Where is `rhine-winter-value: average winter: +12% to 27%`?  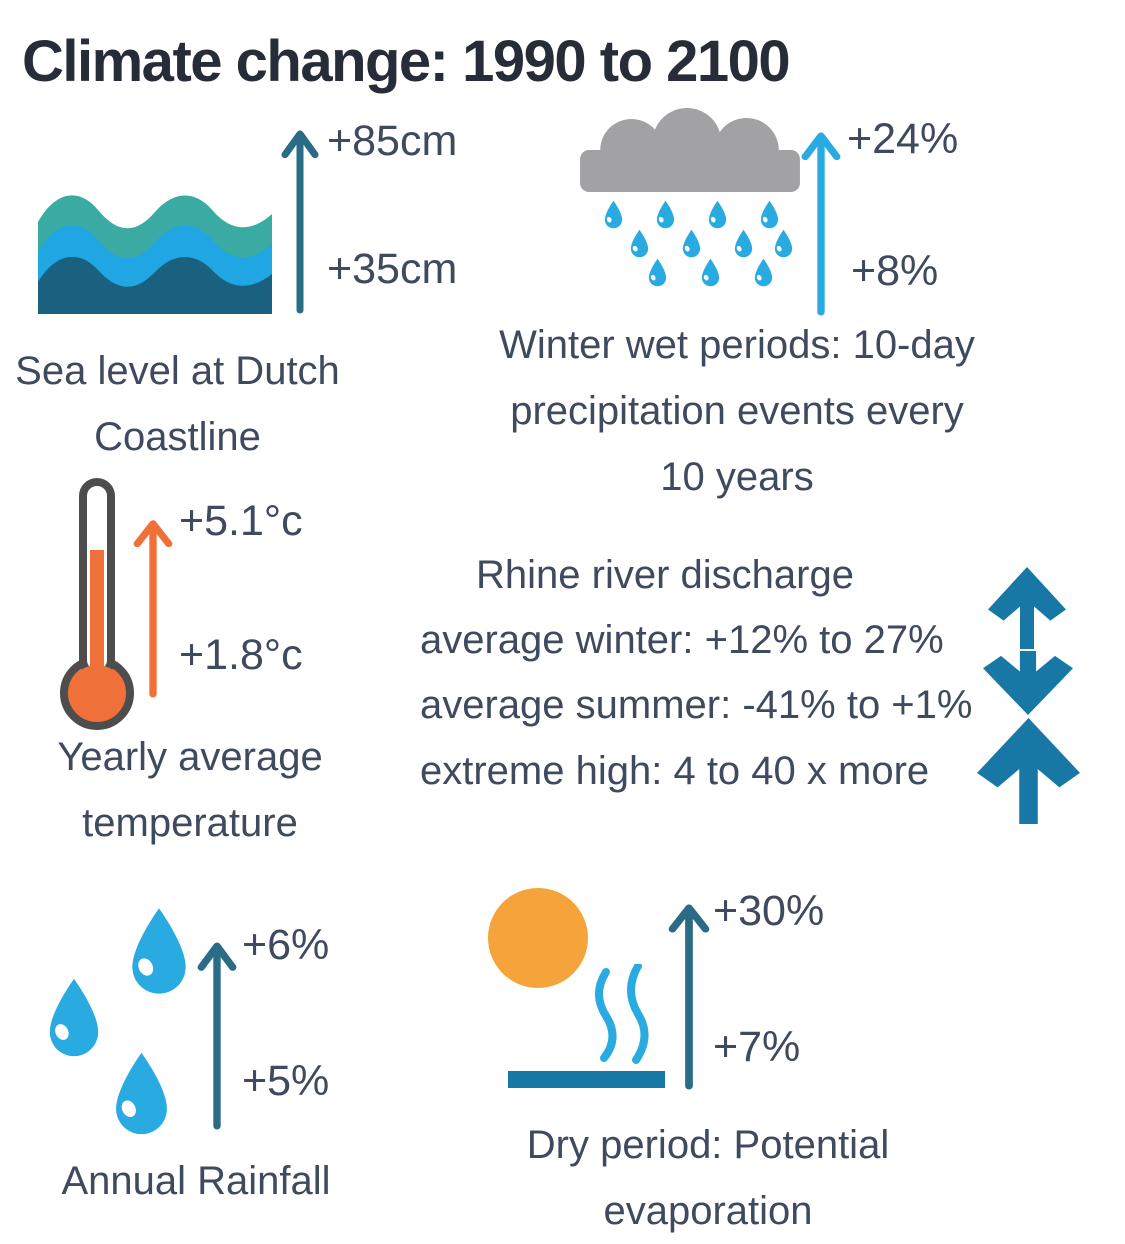
rhine-winter-value: average winter: +12% to 27% is located at coordinates (682, 640).